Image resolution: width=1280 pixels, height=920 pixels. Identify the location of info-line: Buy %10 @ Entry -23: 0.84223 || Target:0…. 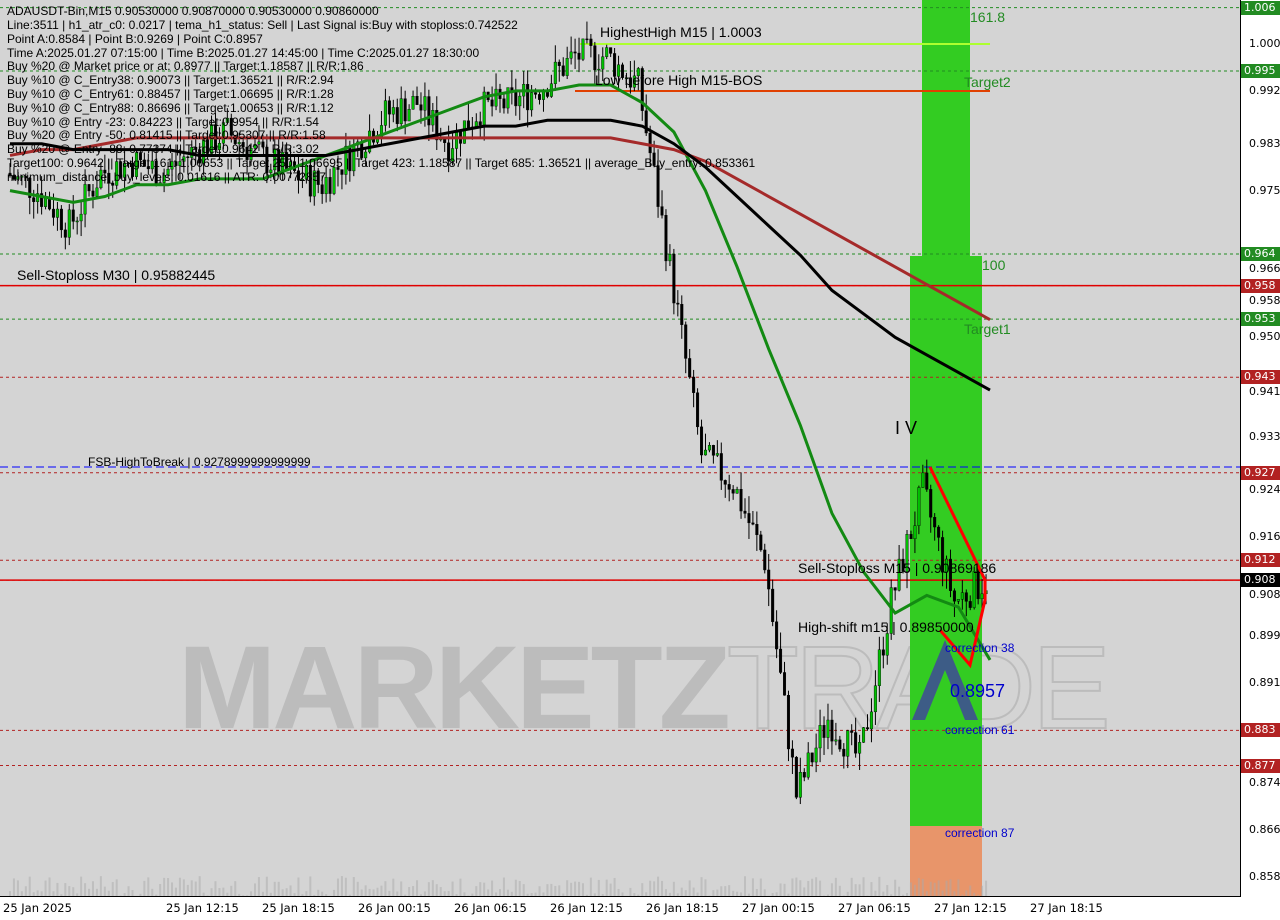
(163, 121).